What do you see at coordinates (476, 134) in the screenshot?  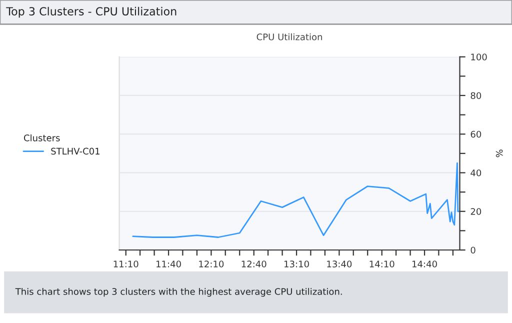 I see `y-tick-label: 60` at bounding box center [476, 134].